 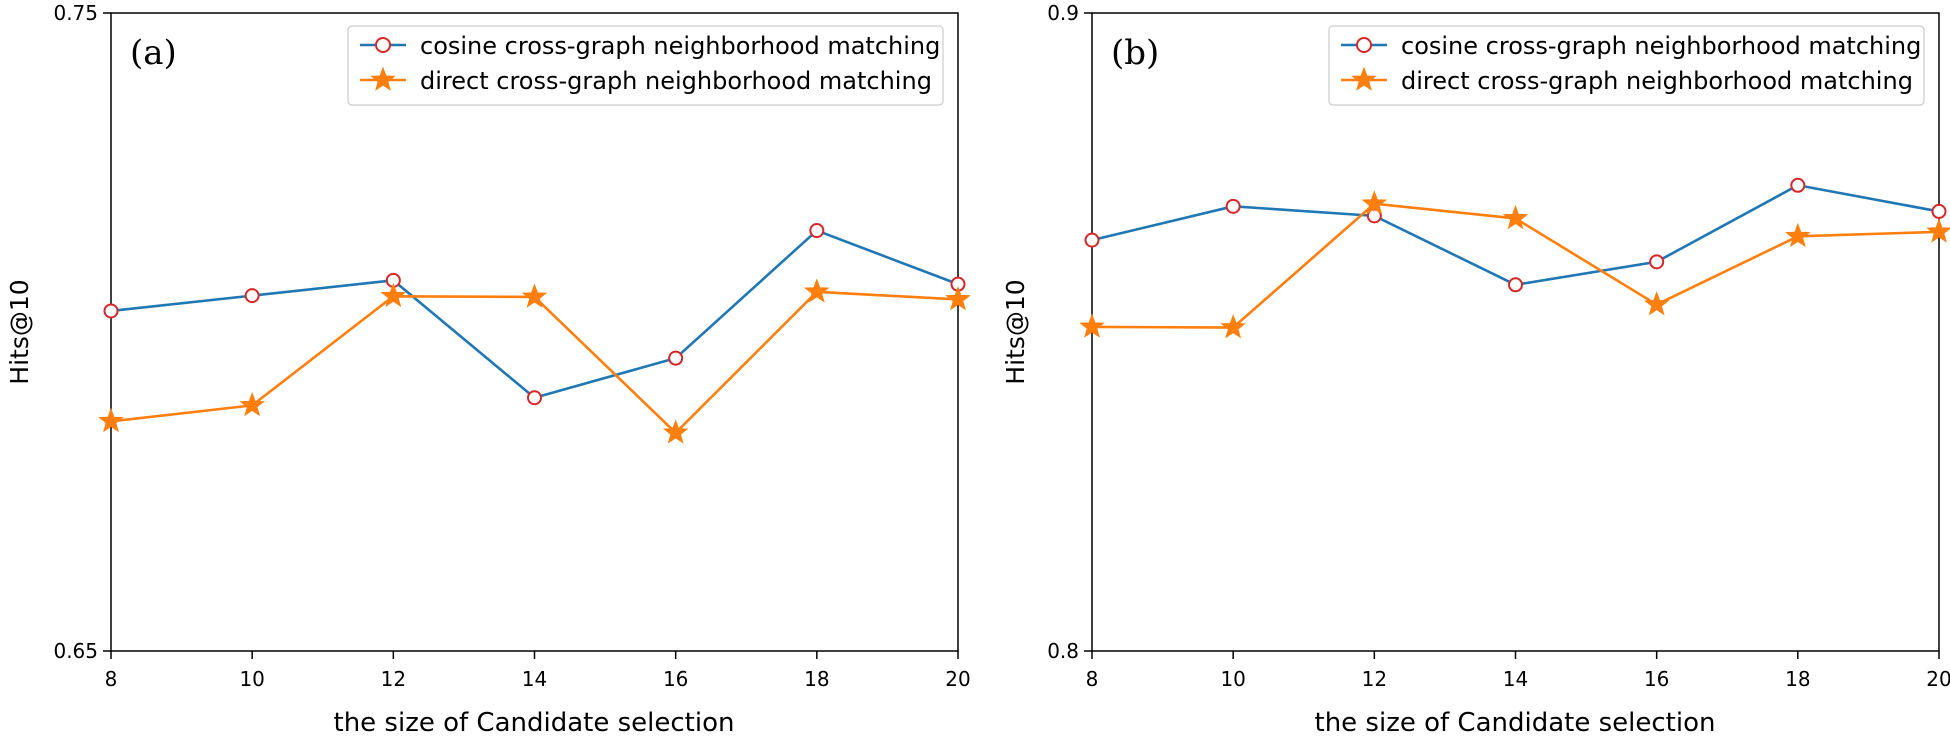 I want to click on series-line-cosine, so click(x=534, y=314).